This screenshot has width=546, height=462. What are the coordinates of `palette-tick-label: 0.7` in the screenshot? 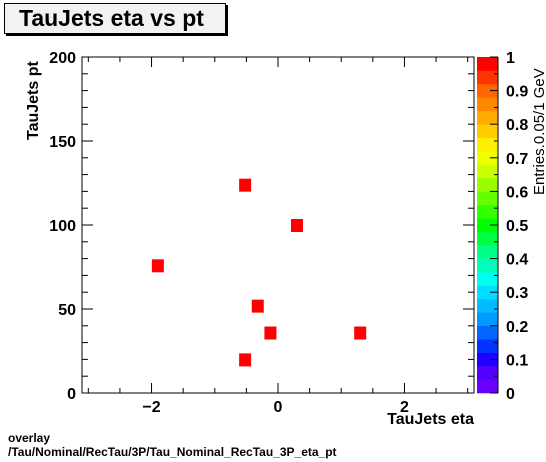 It's located at (517, 159).